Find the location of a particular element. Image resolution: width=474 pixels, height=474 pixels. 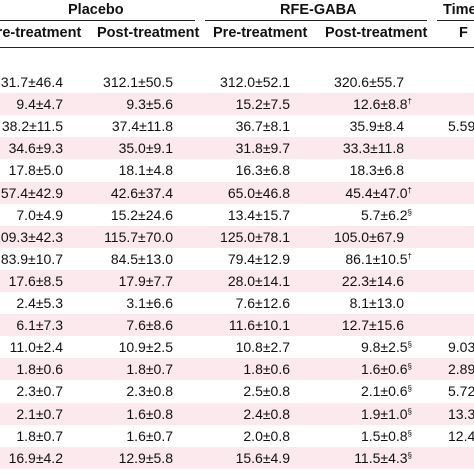

table-cell-with-marker: 86.1±10.5† is located at coordinates (378, 259).